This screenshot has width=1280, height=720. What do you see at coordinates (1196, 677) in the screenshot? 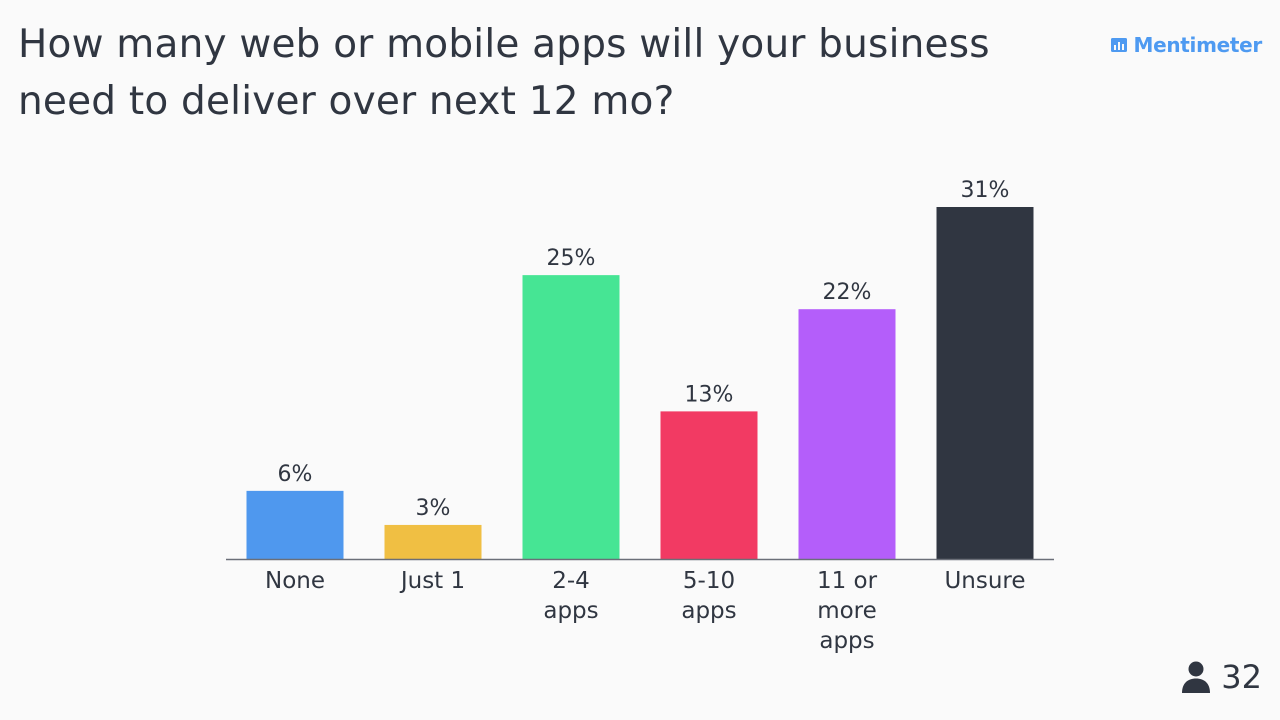
I see `person-icon` at bounding box center [1196, 677].